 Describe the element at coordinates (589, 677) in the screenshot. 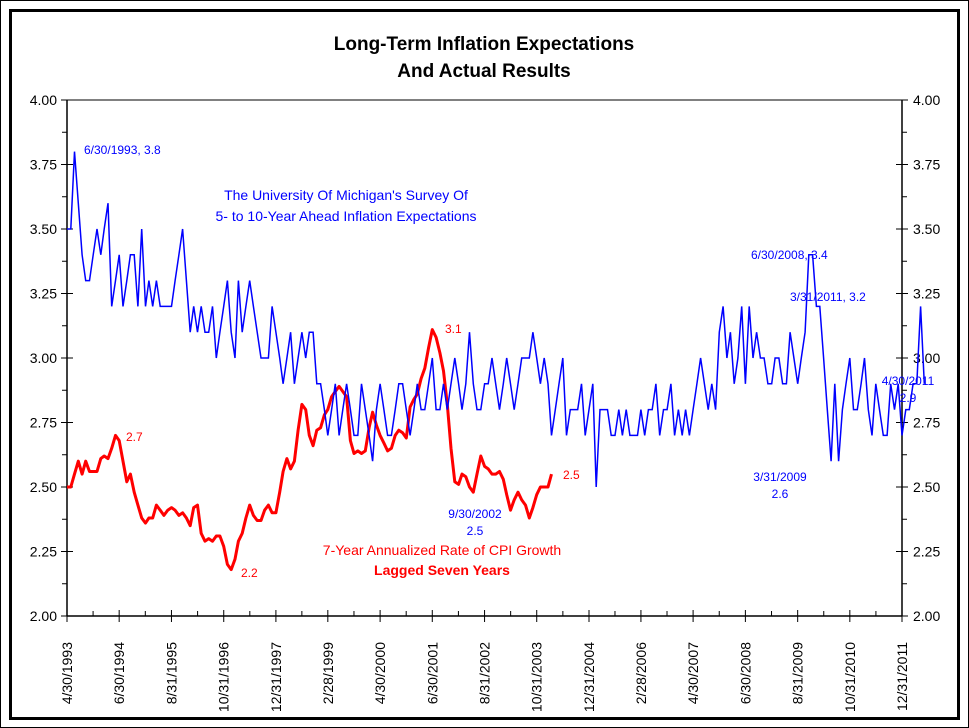

I see `x-tick-label: 12/31/2004` at that location.